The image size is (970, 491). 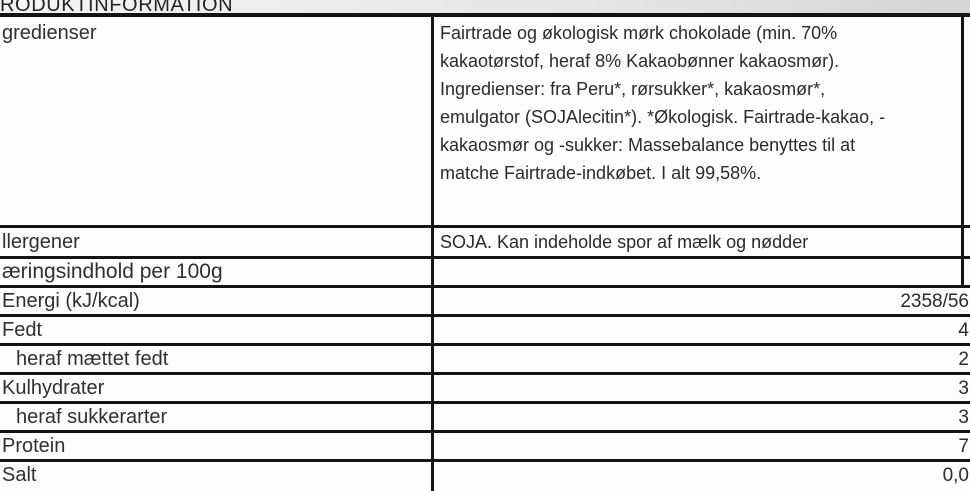 What do you see at coordinates (217, 359) in the screenshot?
I see `saturated-fat-label: heraf mættet fedt` at bounding box center [217, 359].